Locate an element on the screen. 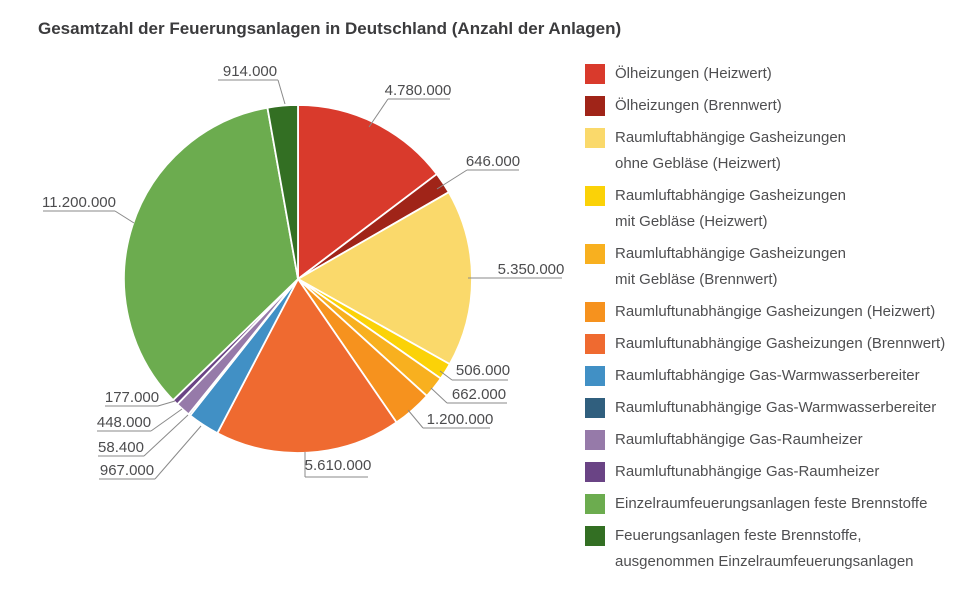  legend-item-11: Raumluftunabhängige Gas-Raumheizer is located at coordinates (774, 472).